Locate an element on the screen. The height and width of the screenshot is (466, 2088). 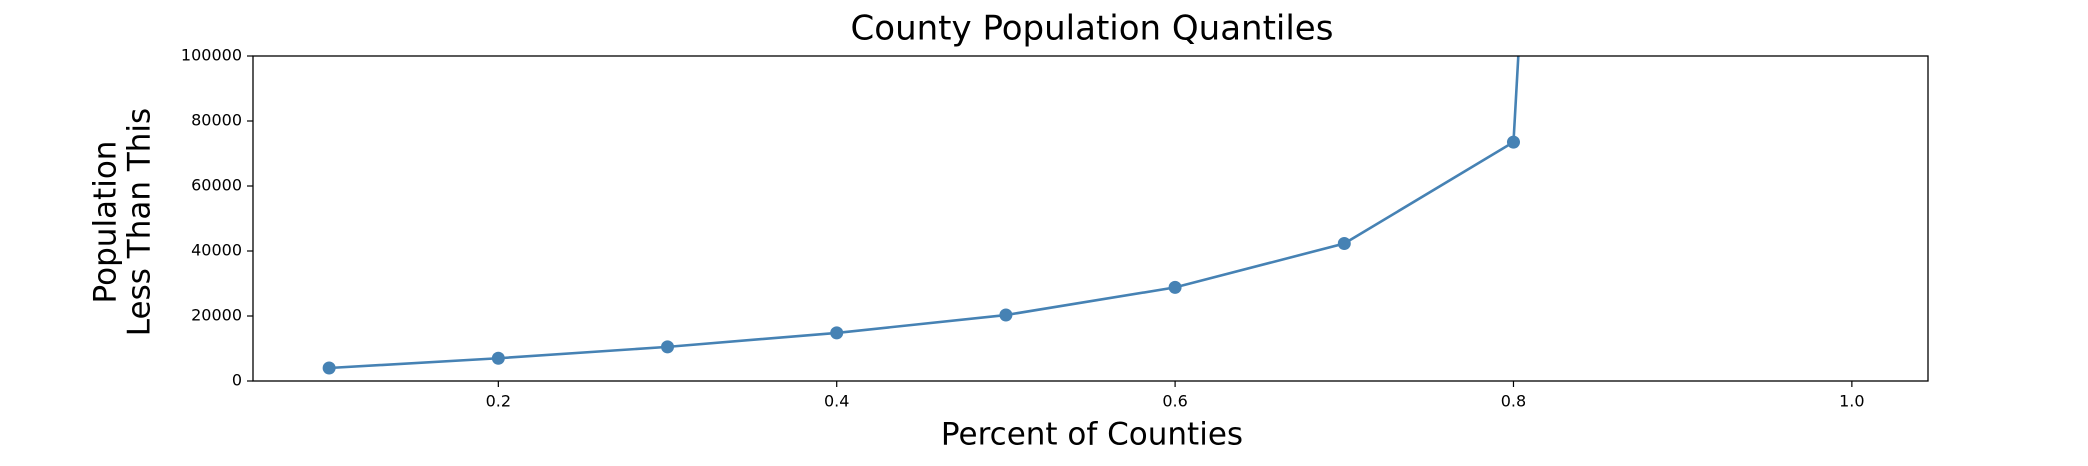
x-tick-label: 1.0 is located at coordinates (1851, 401).